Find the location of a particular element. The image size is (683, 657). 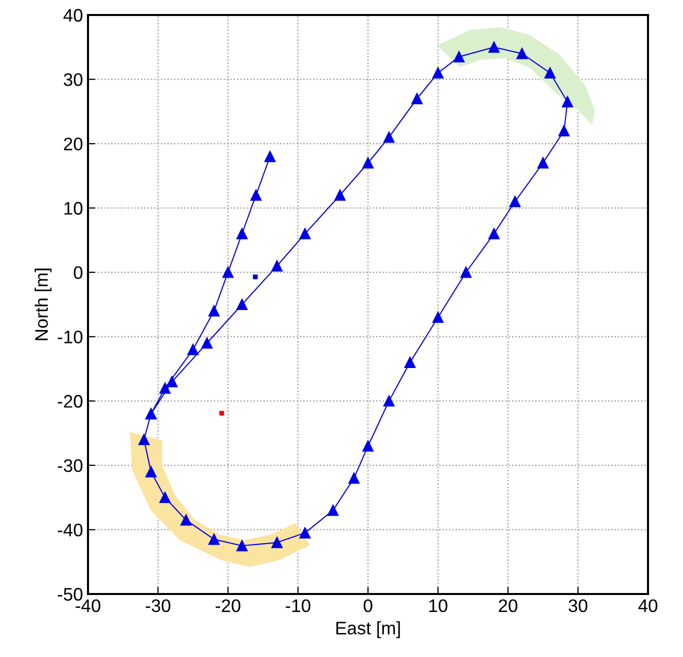

y-axis-title: North [m] is located at coordinates (43, 304).